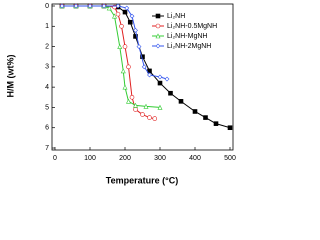 The image size is (320, 240). What do you see at coordinates (90, 158) in the screenshot?
I see `x-tick-label: 100` at bounding box center [90, 158].